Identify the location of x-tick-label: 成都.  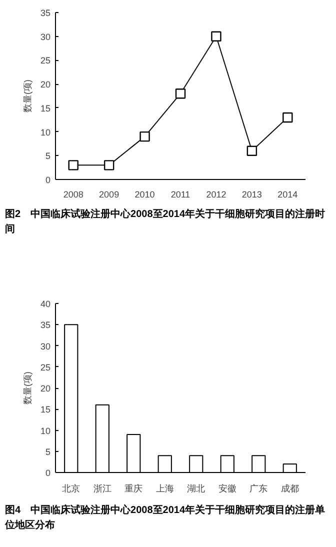
(289, 489).